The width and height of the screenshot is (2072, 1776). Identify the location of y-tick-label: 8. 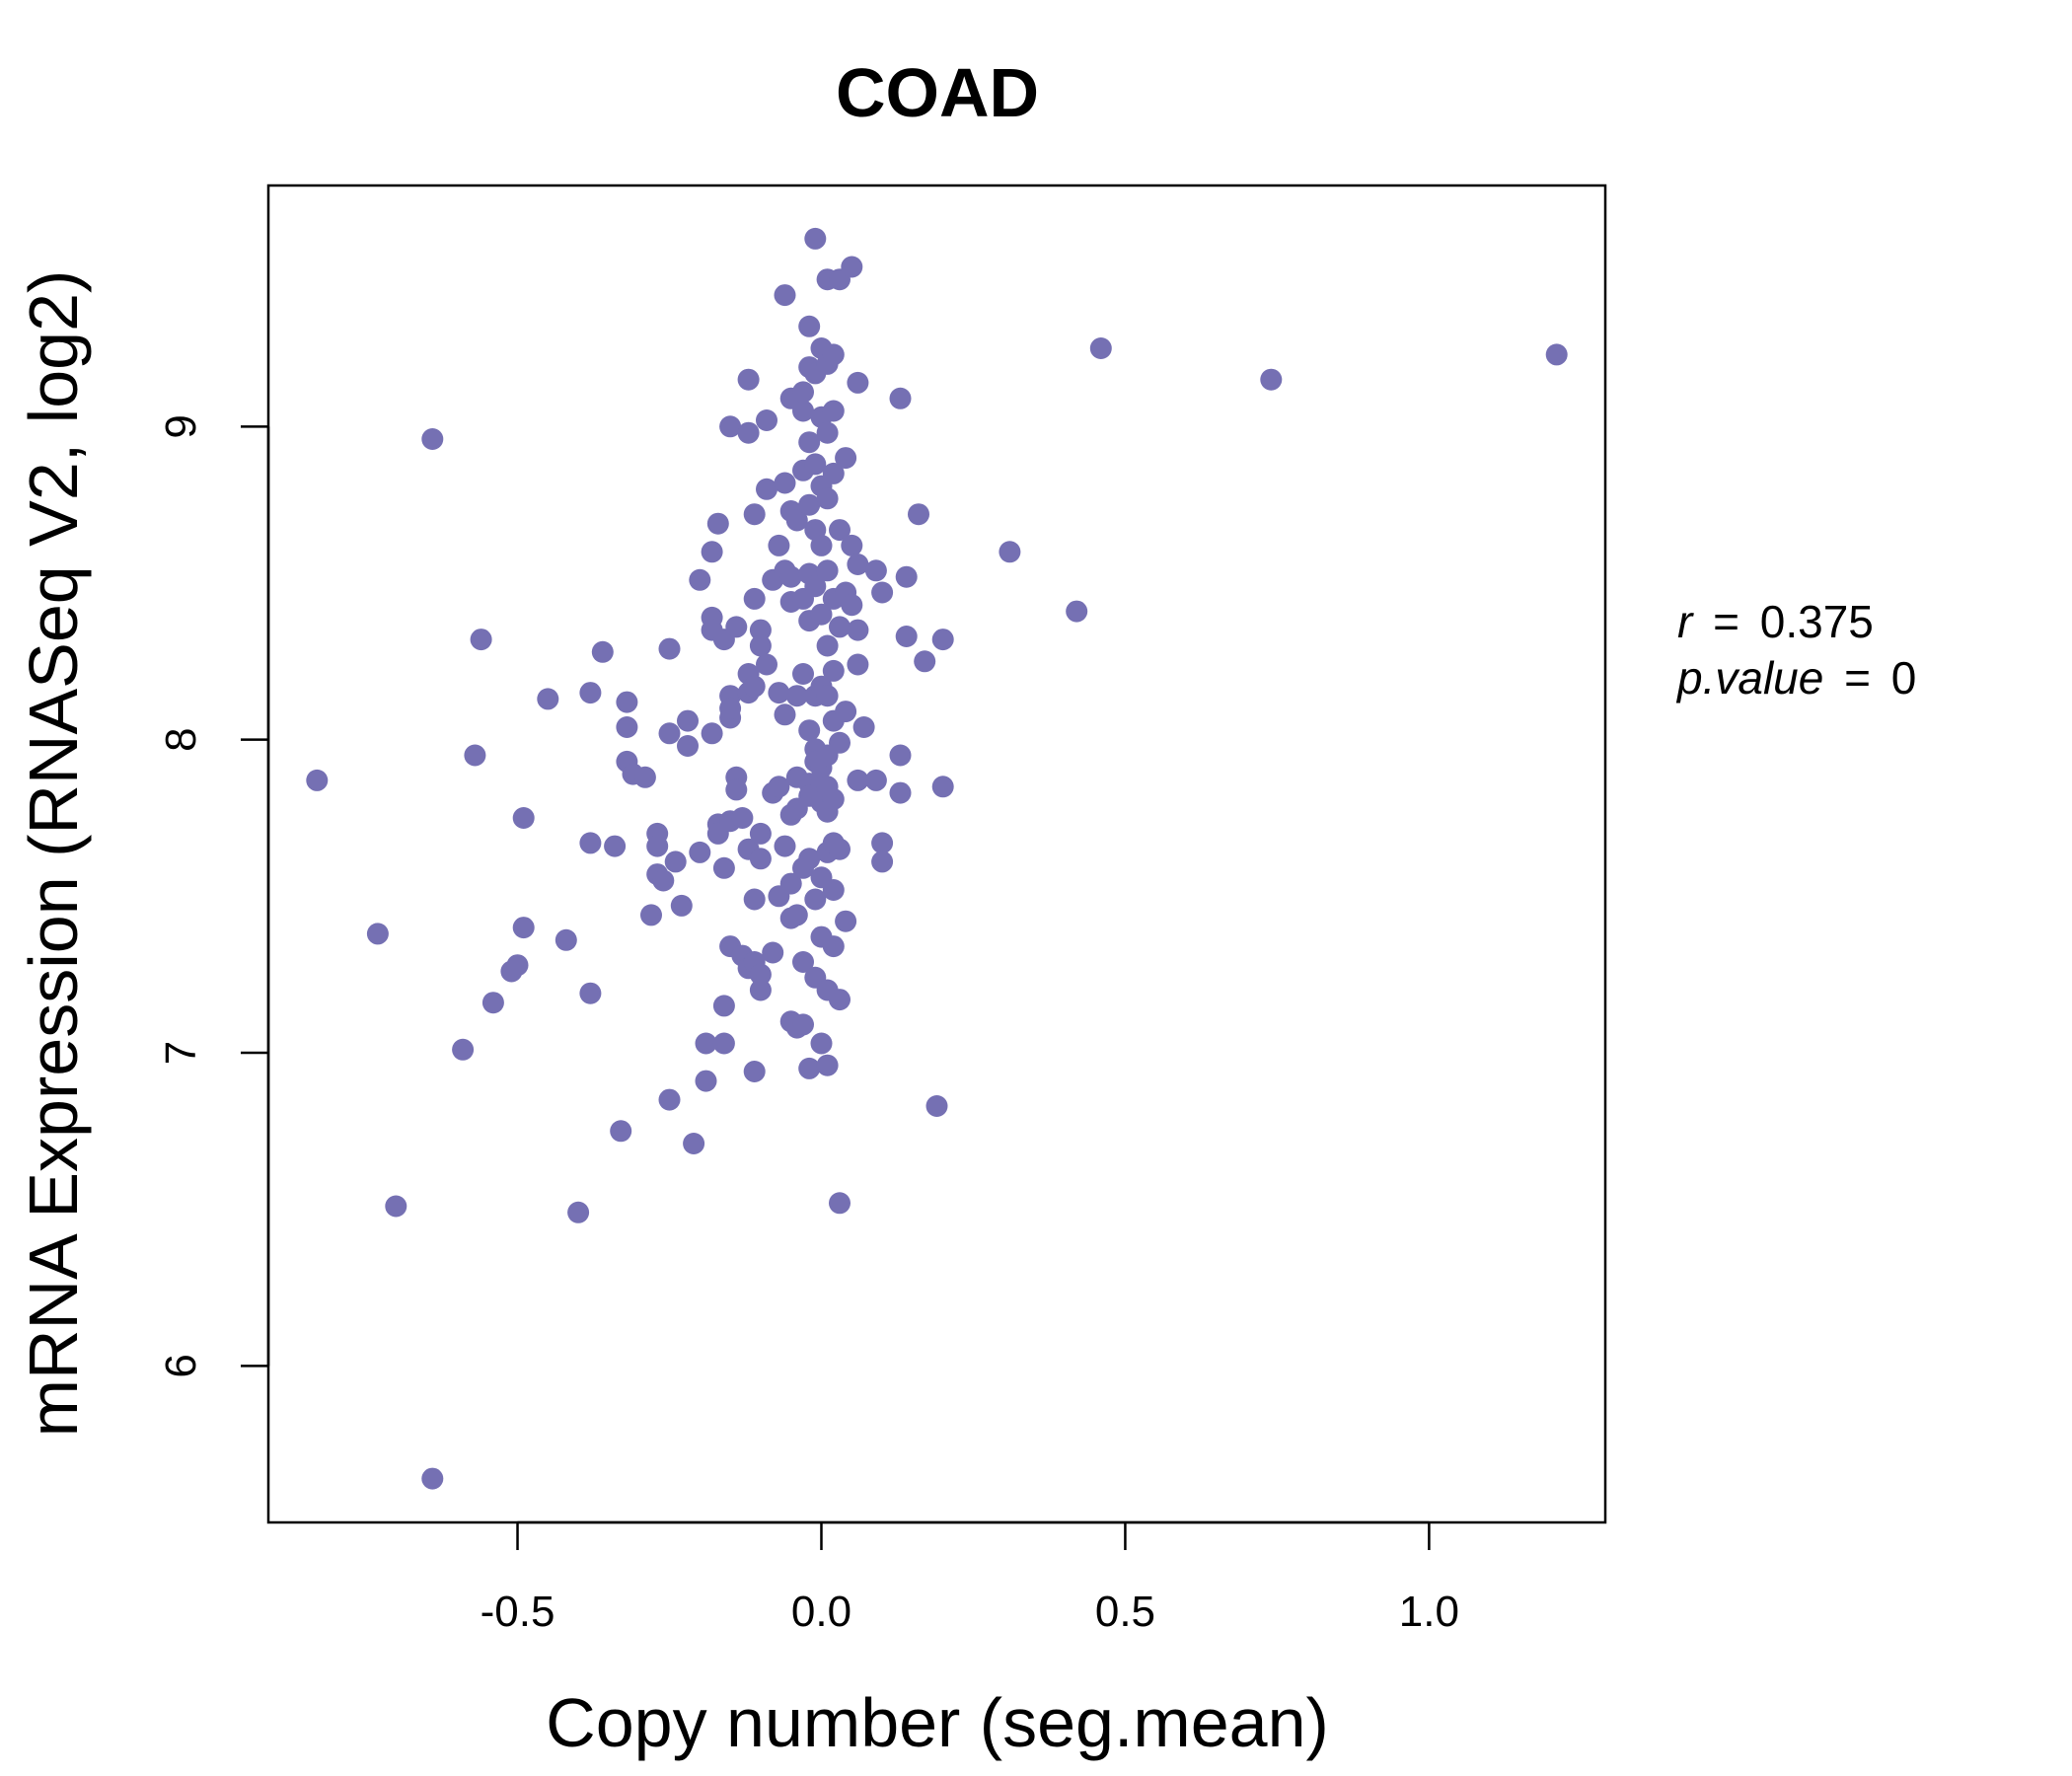
(181, 739).